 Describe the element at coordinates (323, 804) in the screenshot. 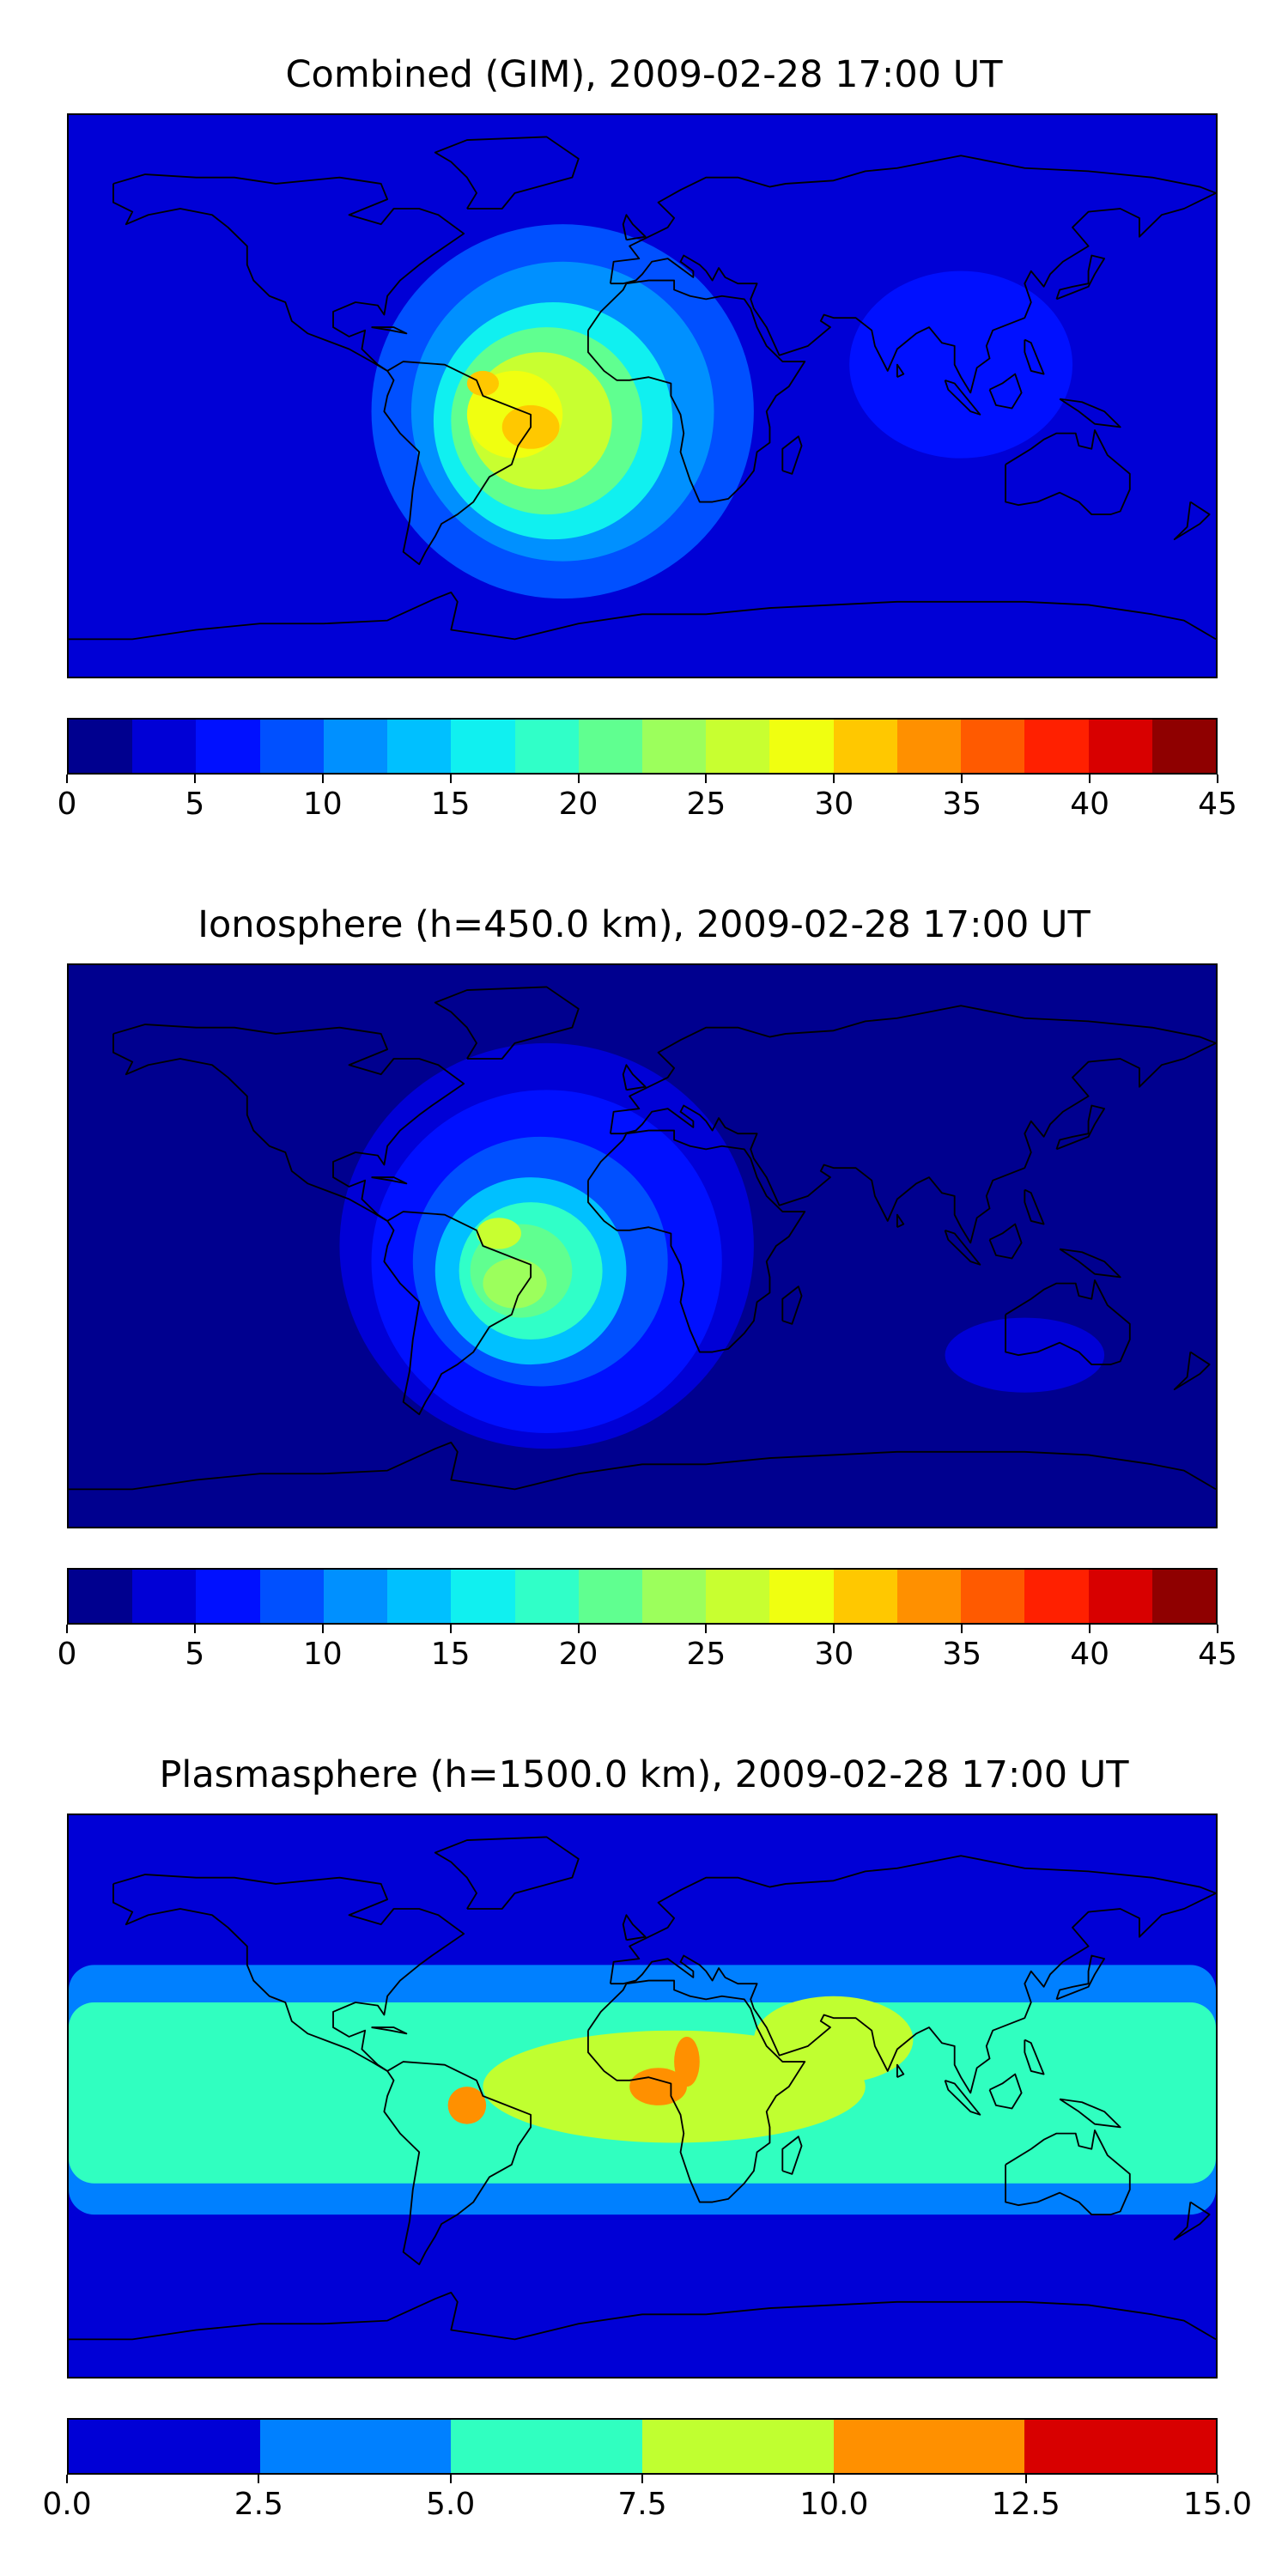

I see `colorbar-tick-label: 10` at that location.